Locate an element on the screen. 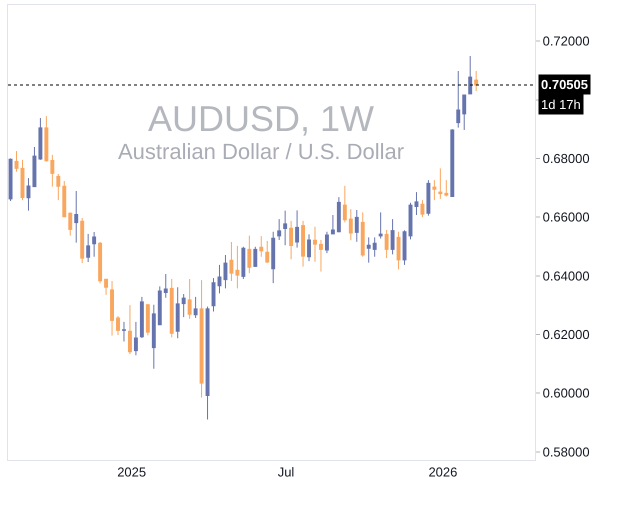 Image resolution: width=629 pixels, height=509 pixels. text: 1d 17h is located at coordinates (561, 104).